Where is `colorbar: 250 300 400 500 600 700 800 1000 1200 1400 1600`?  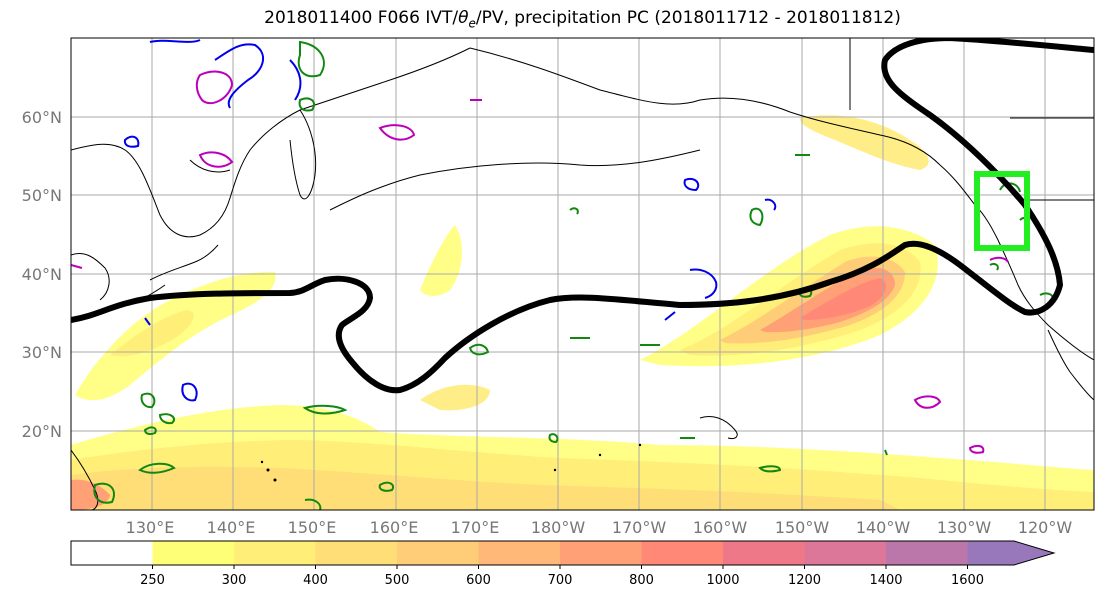
colorbar: 250 300 400 500 600 700 800 1000 1200 1400 1600 is located at coordinates (563, 564).